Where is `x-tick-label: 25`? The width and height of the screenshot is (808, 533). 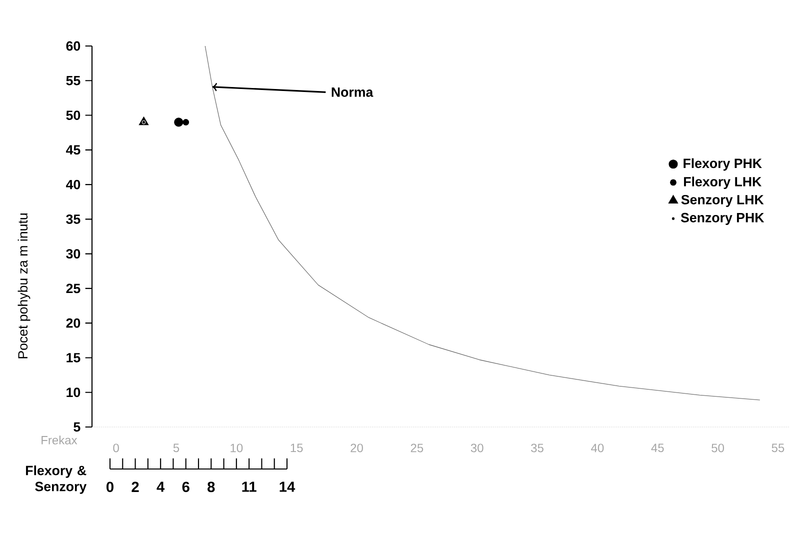
x-tick-label: 25 is located at coordinates (417, 448).